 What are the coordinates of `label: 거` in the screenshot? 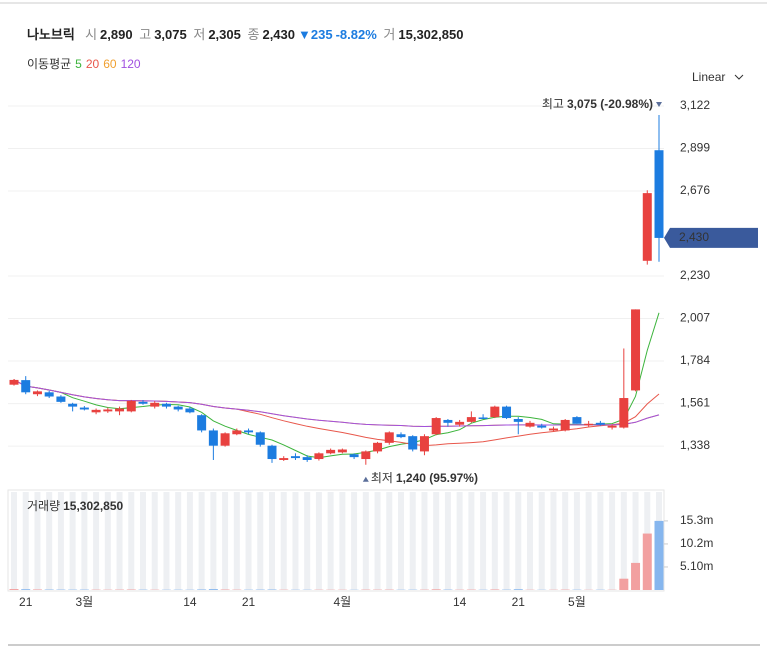 It's located at (389, 34).